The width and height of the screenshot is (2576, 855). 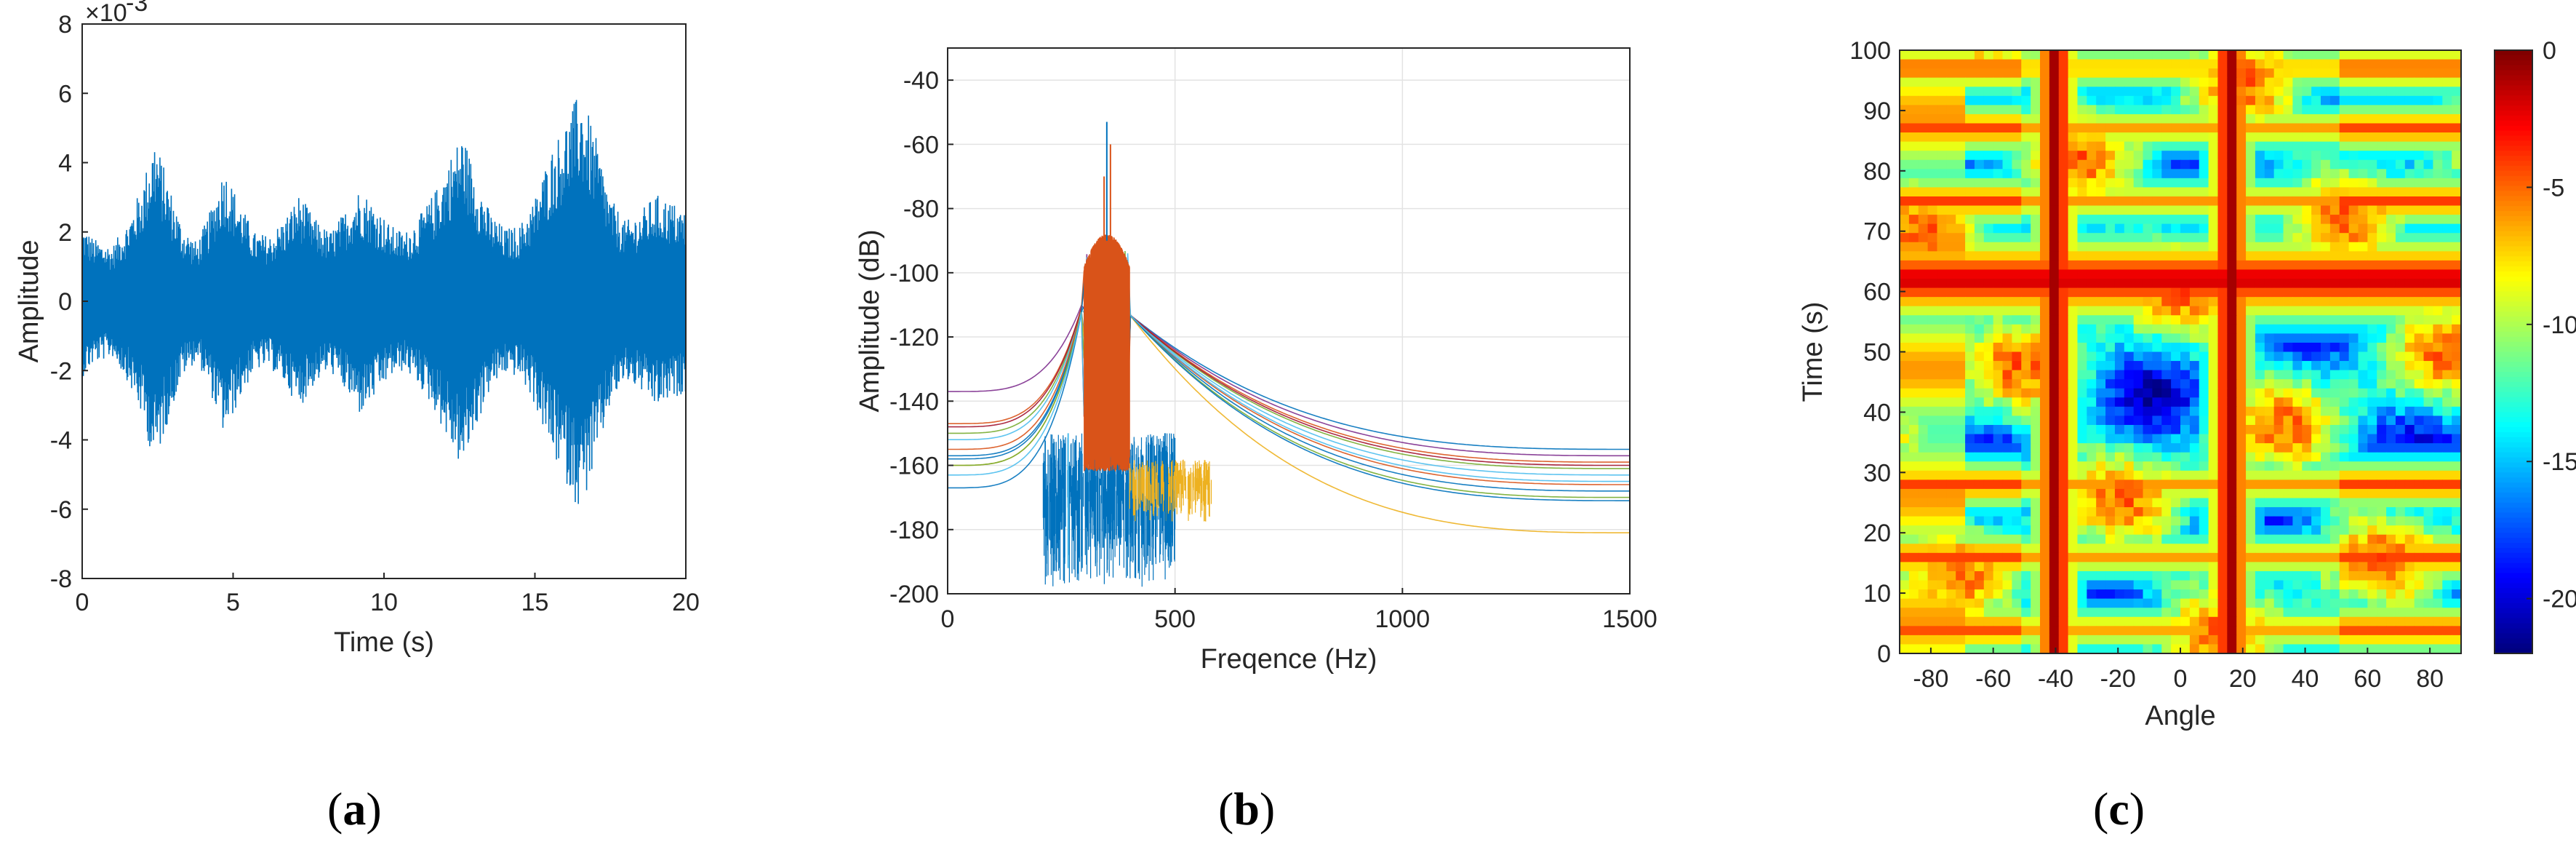 I want to click on x-tick-label-a: 20, so click(x=686, y=603).